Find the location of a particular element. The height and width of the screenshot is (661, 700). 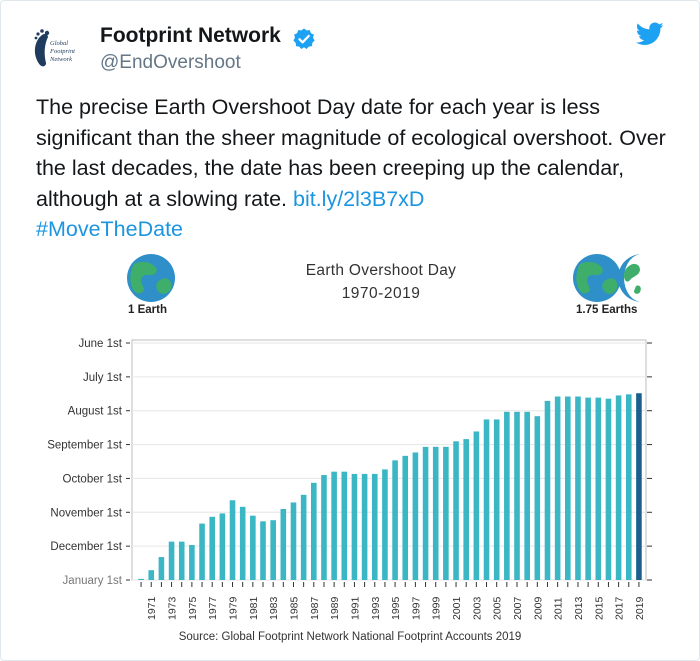

bar-1991 is located at coordinates (354, 526).